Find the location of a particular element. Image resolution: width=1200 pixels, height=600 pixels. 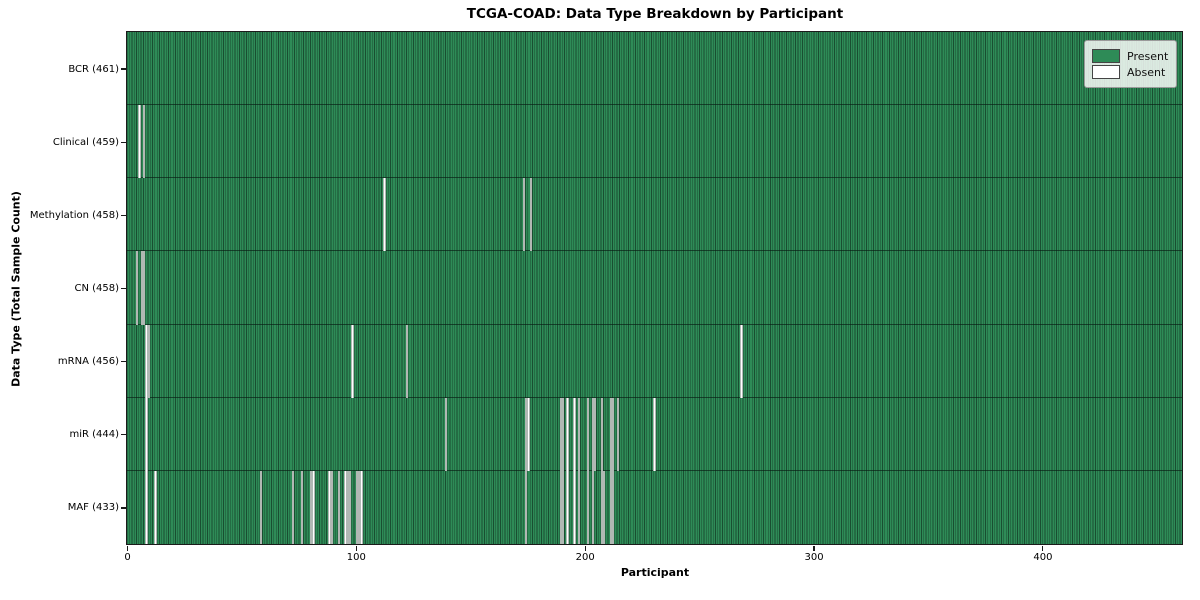

y-tick-label-methylation: Methylation (458) is located at coordinates (74, 215).